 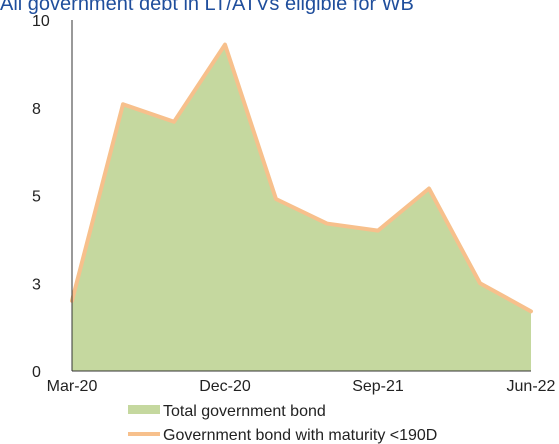 What do you see at coordinates (36, 284) in the screenshot?
I see `y-tick-label: 3` at bounding box center [36, 284].